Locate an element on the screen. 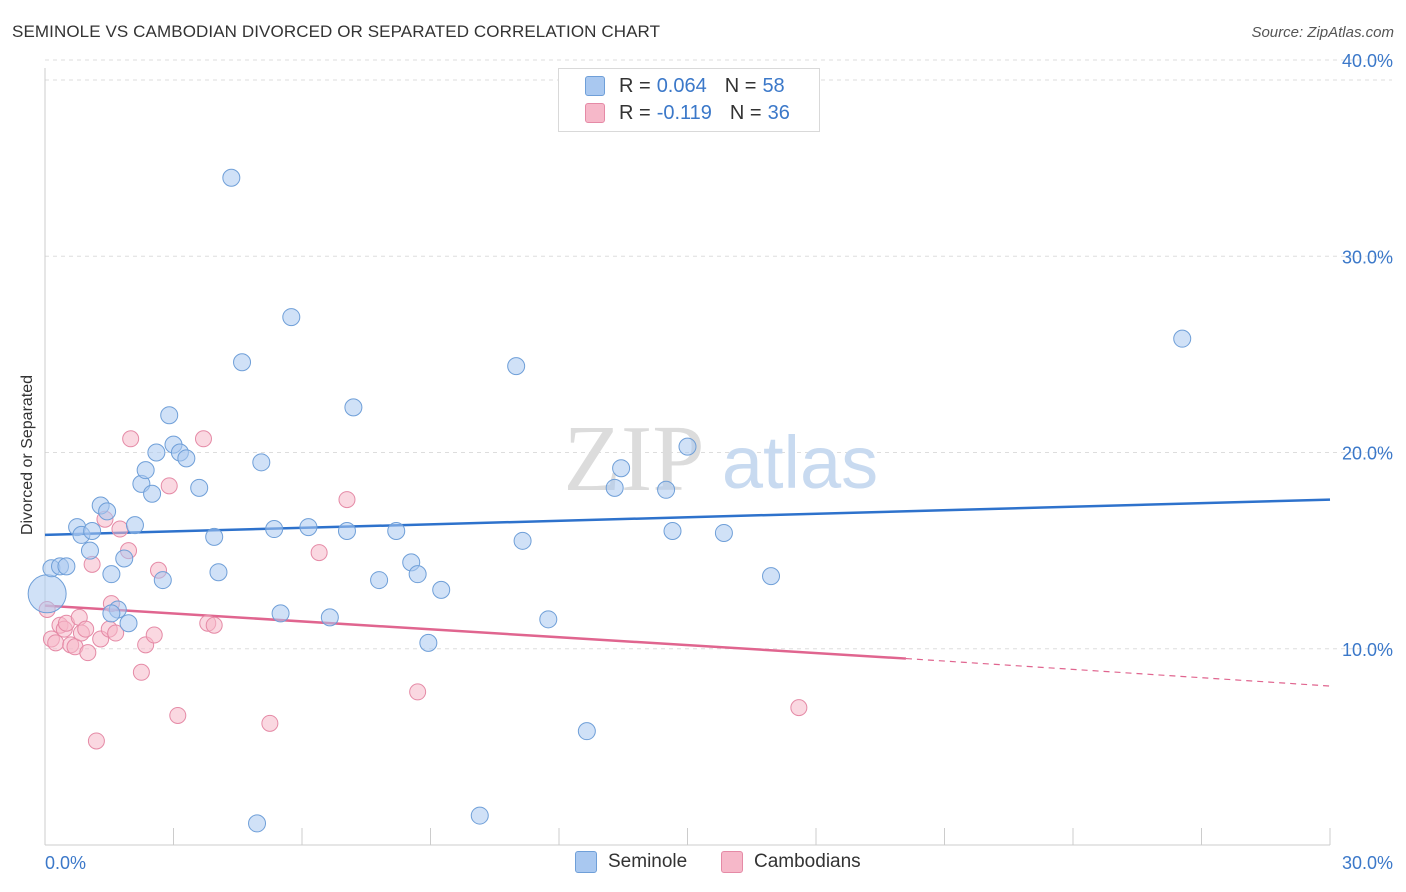 The height and width of the screenshot is (892, 1406). watermark-atlas: atlas is located at coordinates (800, 462).